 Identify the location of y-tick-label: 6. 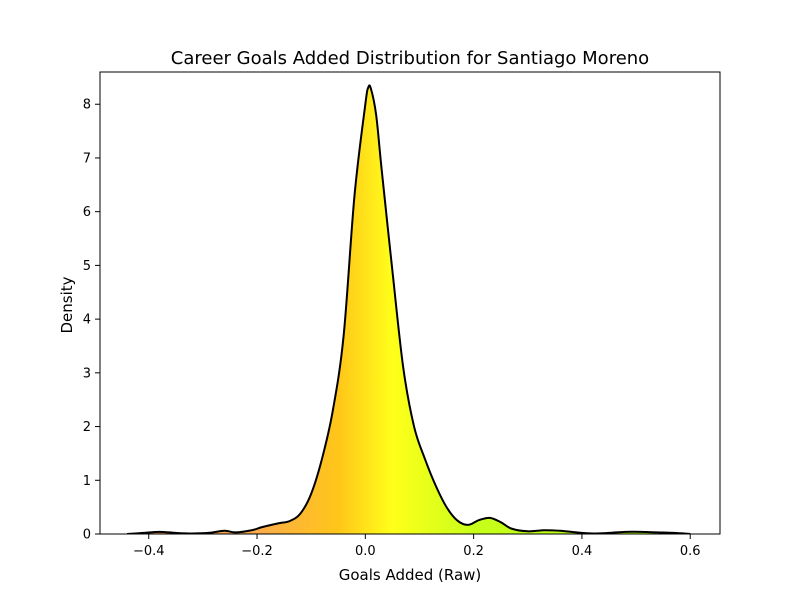
(87, 212).